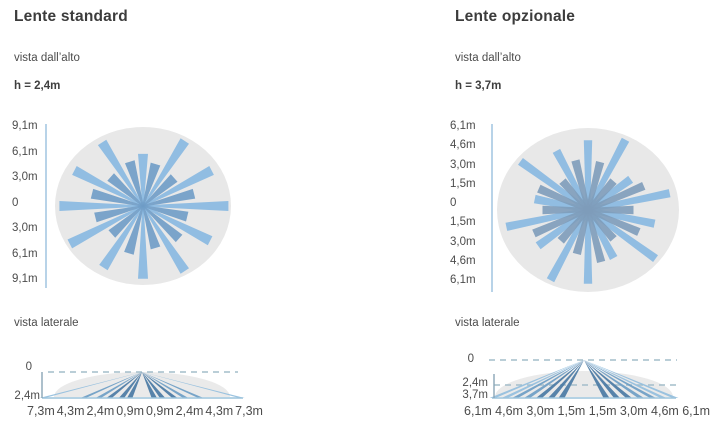  Describe the element at coordinates (488, 58) in the screenshot. I see `top-view-caption-optional: vista dall’alto` at that location.